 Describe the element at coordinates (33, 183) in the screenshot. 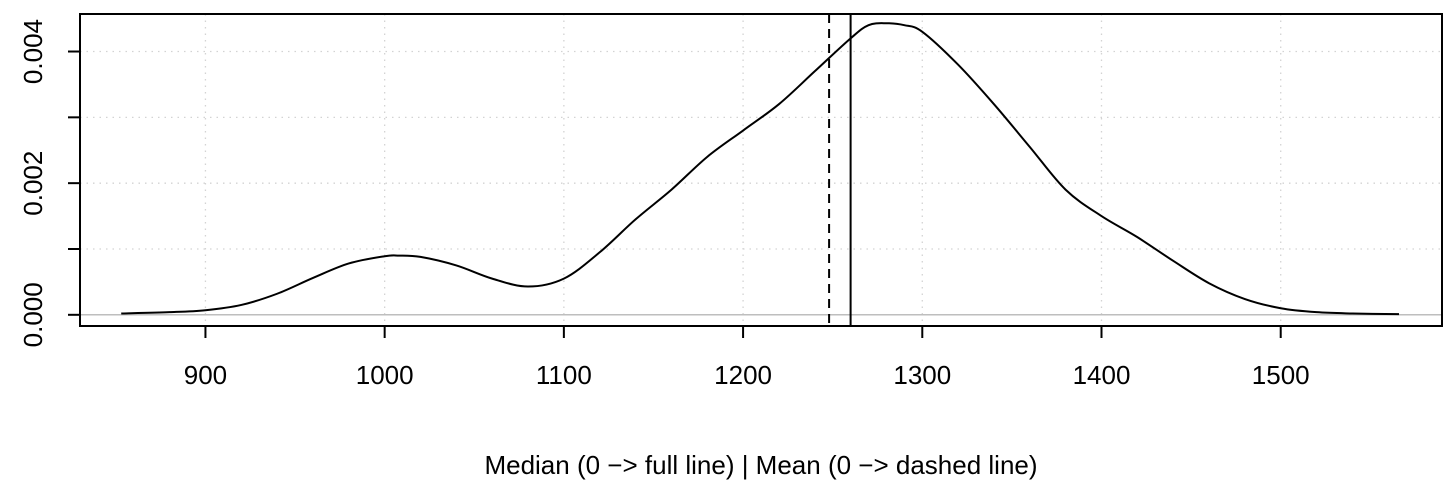

I see `y-tick-label: 0.002` at that location.